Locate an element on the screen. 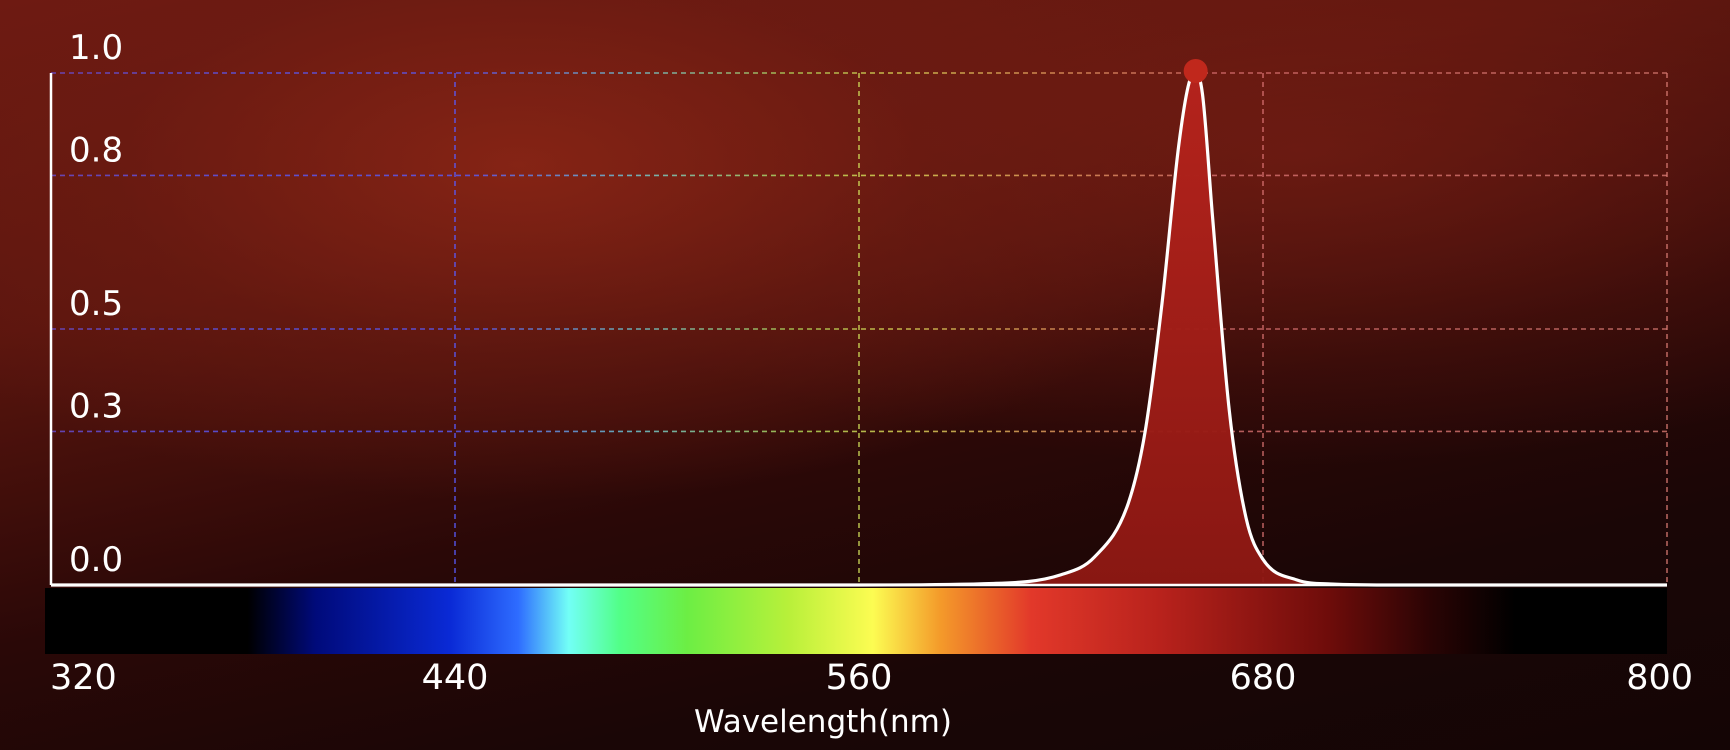 The height and width of the screenshot is (750, 1730). x-tick-labels: 320 440 560 680 800 is located at coordinates (871, 678).